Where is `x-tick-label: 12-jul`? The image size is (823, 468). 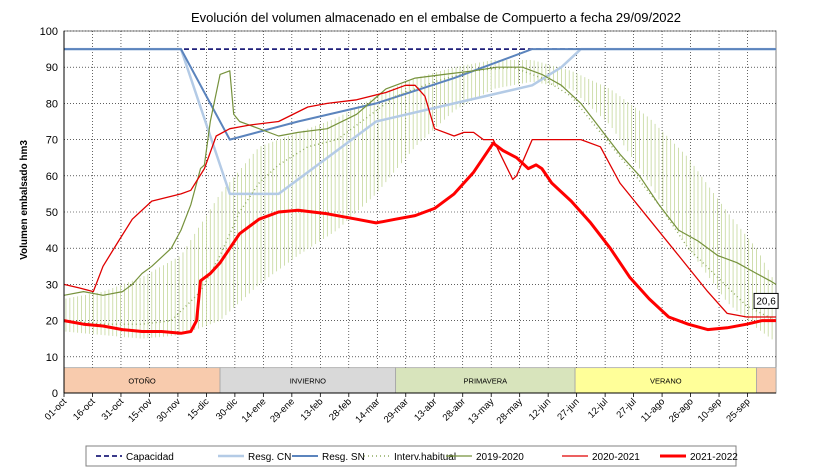
x-tick-label: 12-jul is located at coordinates (598, 408).